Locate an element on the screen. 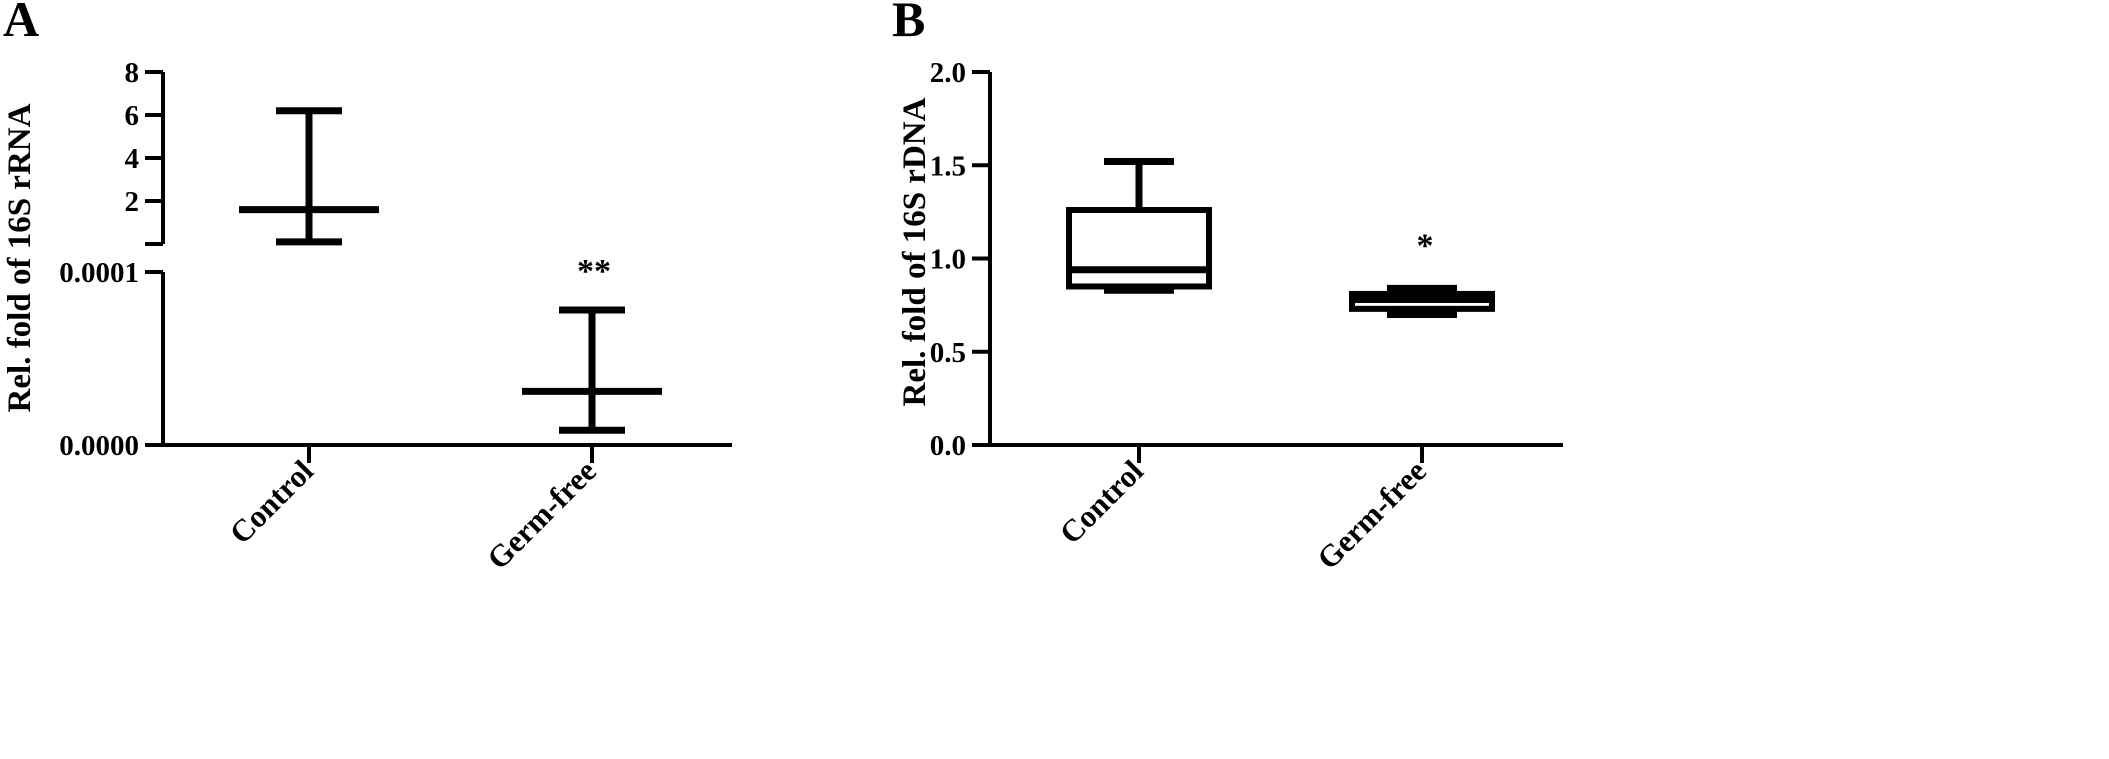  panel-letter: A is located at coordinates (21, 23).